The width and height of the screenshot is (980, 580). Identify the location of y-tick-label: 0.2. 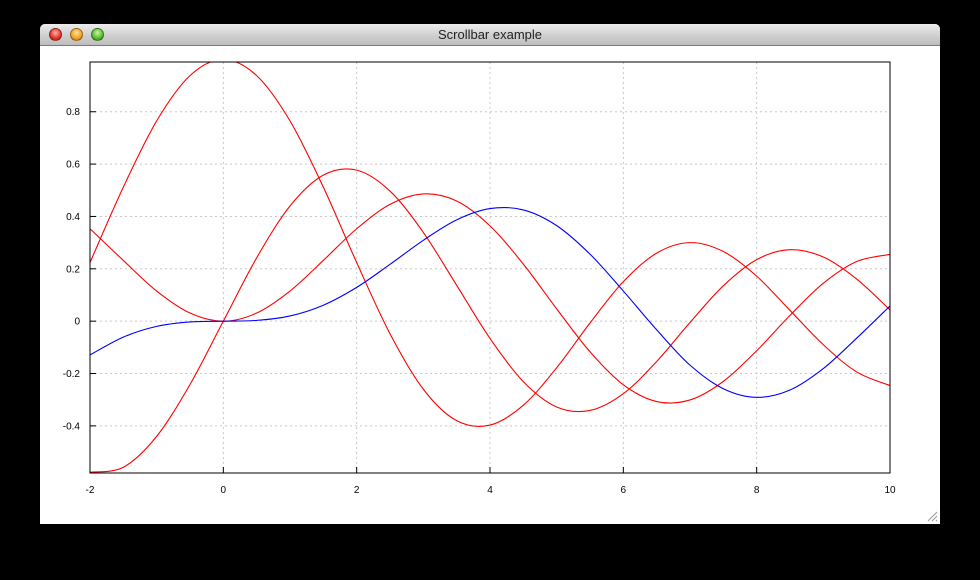
(73, 269).